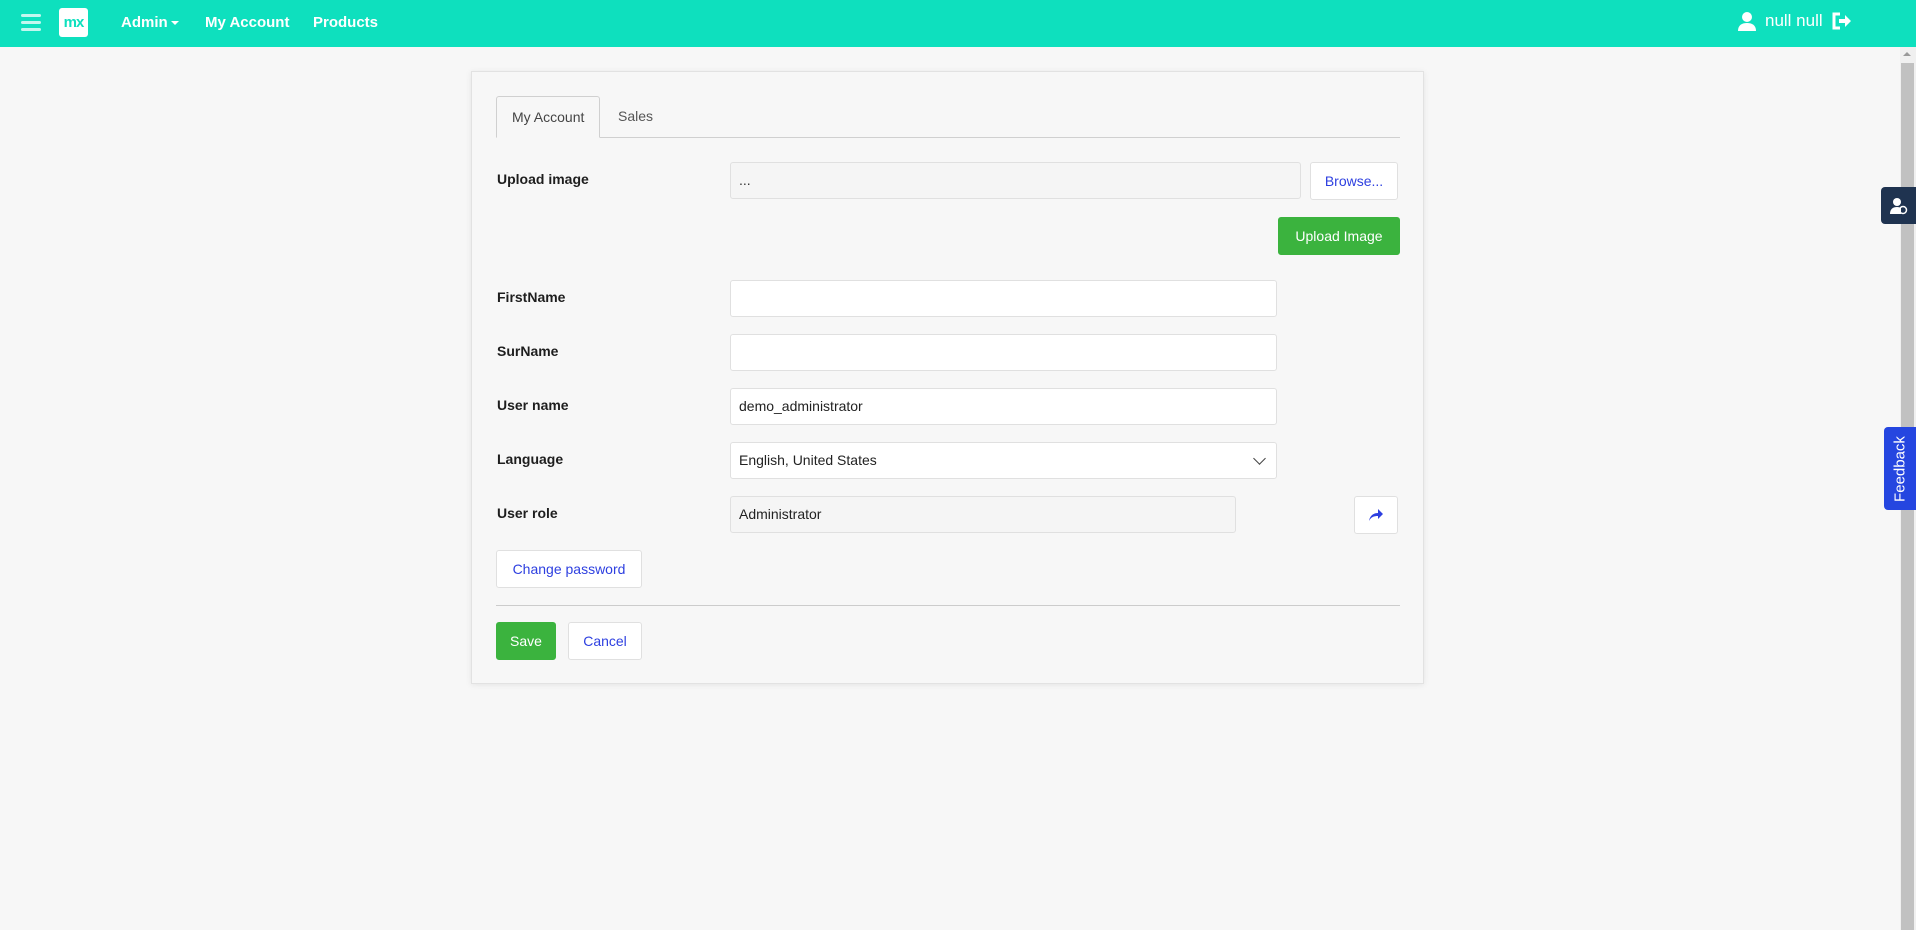 This screenshot has width=1916, height=930. Describe the element at coordinates (31, 23) in the screenshot. I see `hamburger-menu-icon` at that location.